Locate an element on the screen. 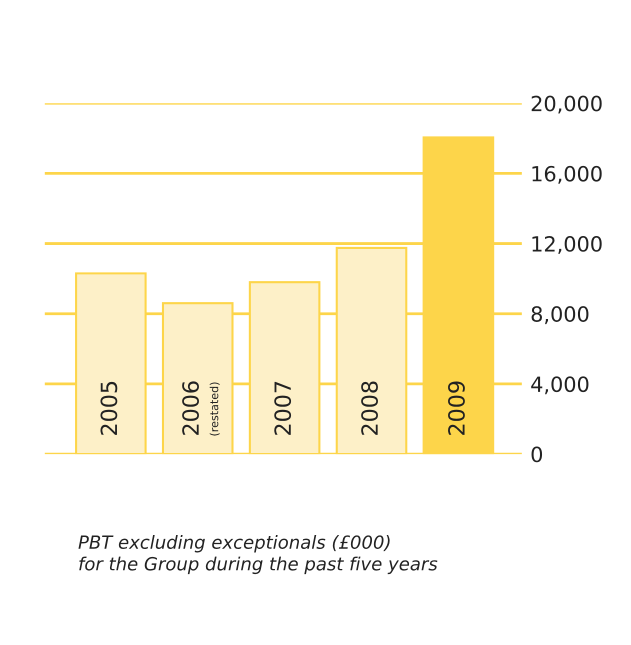  y-tick-label: 12,000 is located at coordinates (567, 245).